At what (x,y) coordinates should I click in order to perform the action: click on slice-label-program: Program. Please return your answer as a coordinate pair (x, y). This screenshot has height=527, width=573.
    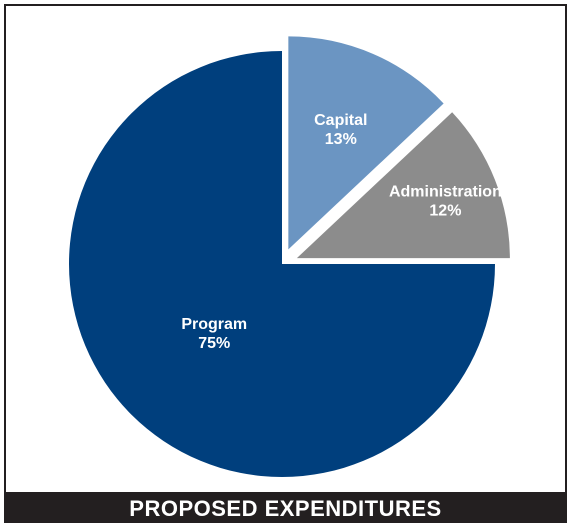
    Looking at the image, I should click on (214, 324).